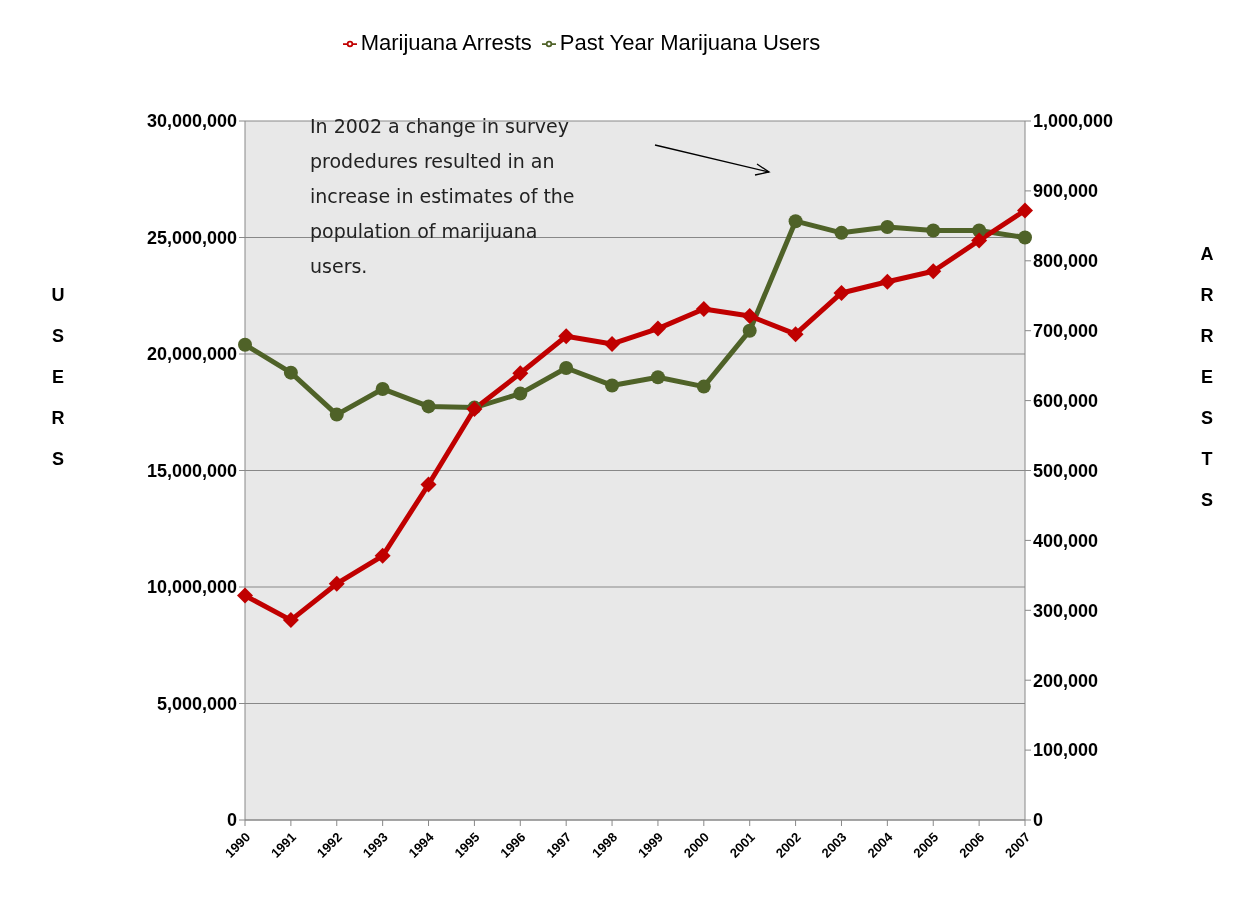 The width and height of the screenshot is (1249, 907). I want to click on y2-tick-label: 500,000, so click(1066, 470).